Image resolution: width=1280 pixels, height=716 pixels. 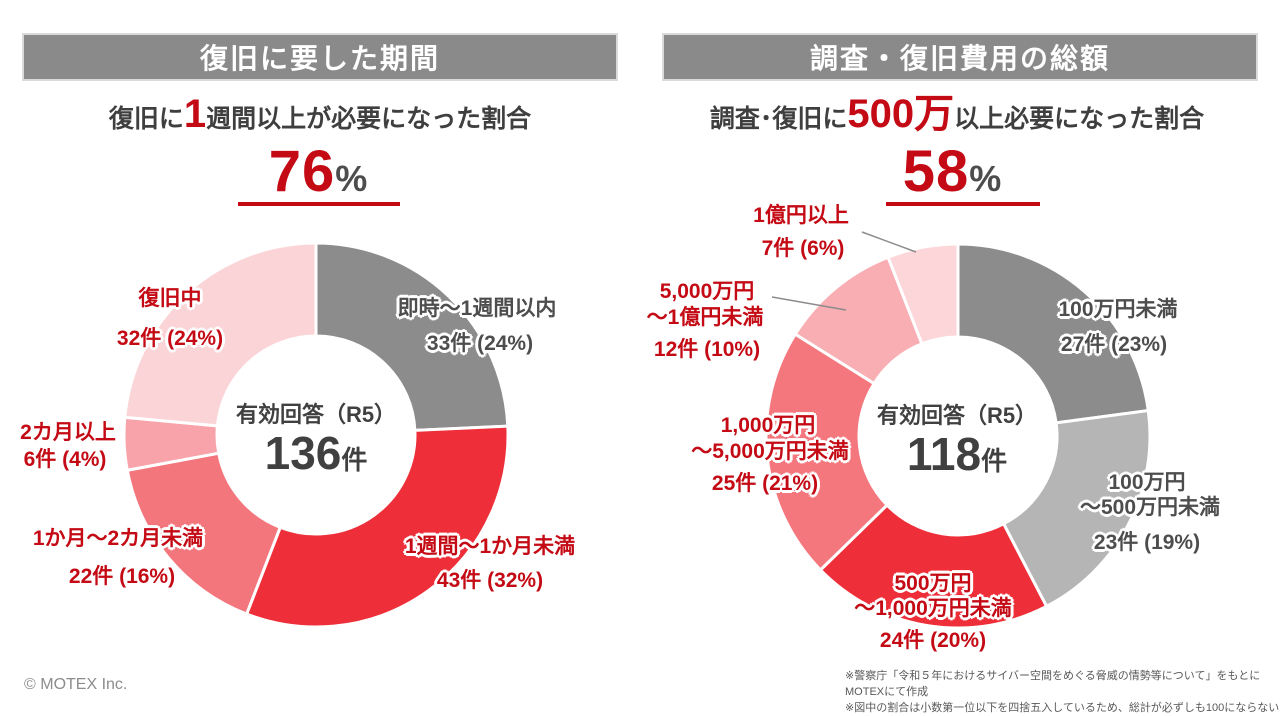 I want to click on subtitle-highlight: 1, so click(x=195, y=114).